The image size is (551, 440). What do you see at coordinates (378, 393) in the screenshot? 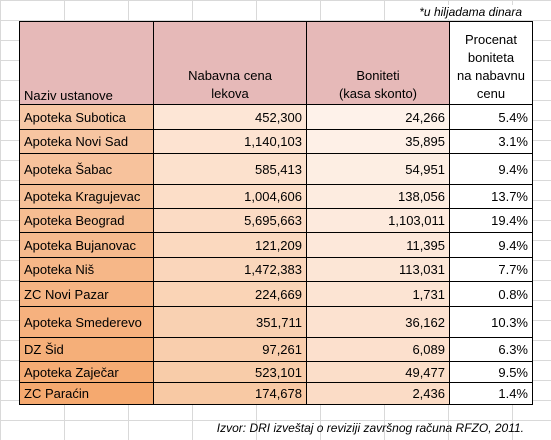
I see `cell-bonus: 2,436` at bounding box center [378, 393].